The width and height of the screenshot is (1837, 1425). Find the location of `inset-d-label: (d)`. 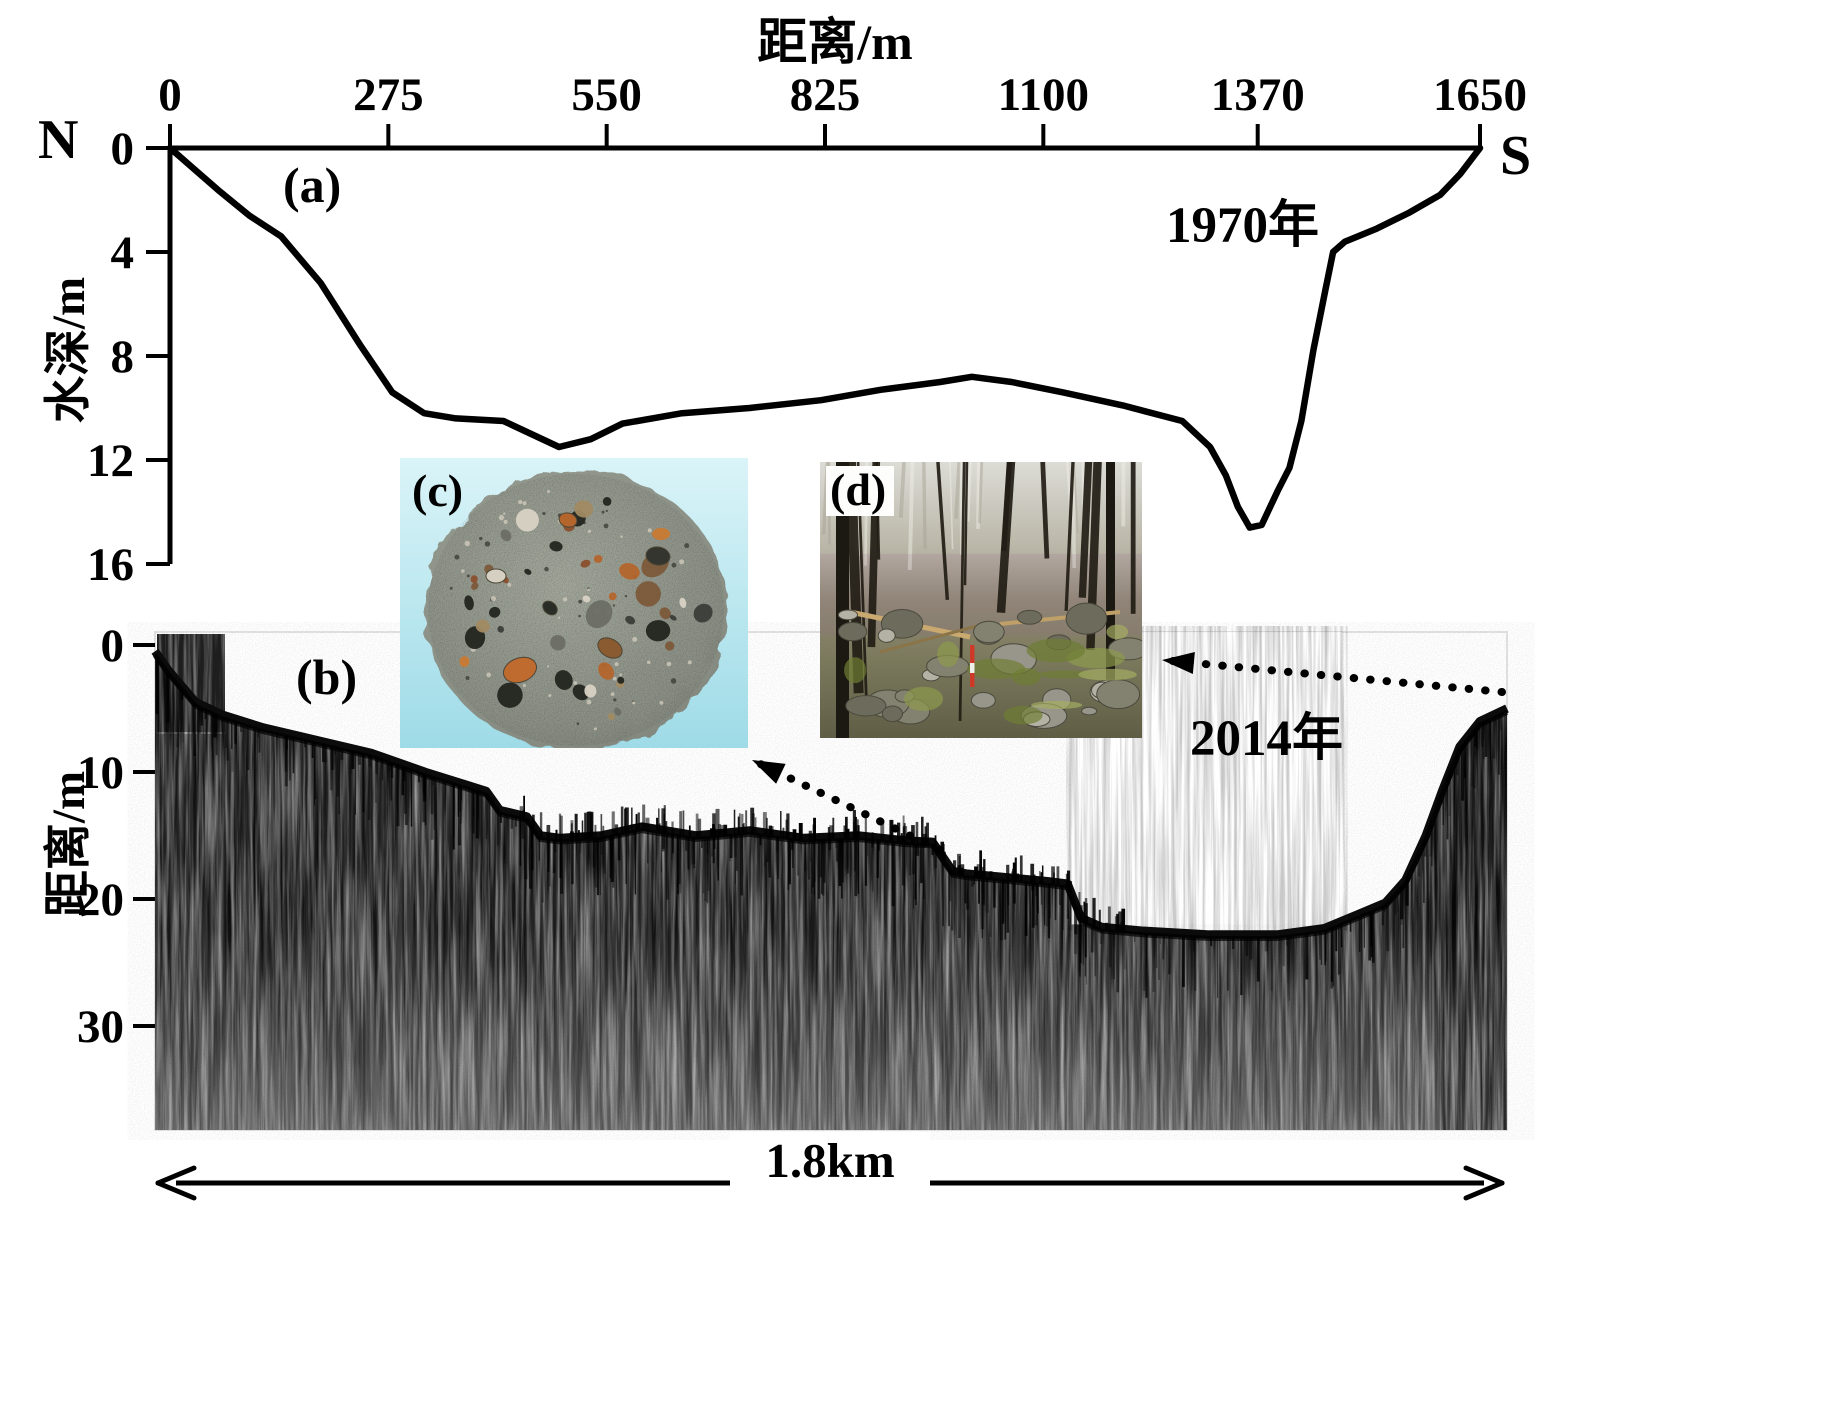

inset-d-label: (d) is located at coordinates (860, 491).